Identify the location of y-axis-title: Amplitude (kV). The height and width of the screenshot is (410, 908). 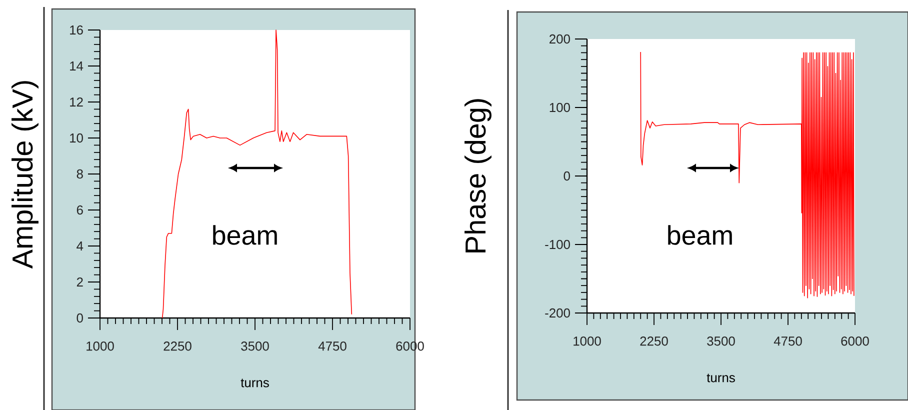
(25, 175).